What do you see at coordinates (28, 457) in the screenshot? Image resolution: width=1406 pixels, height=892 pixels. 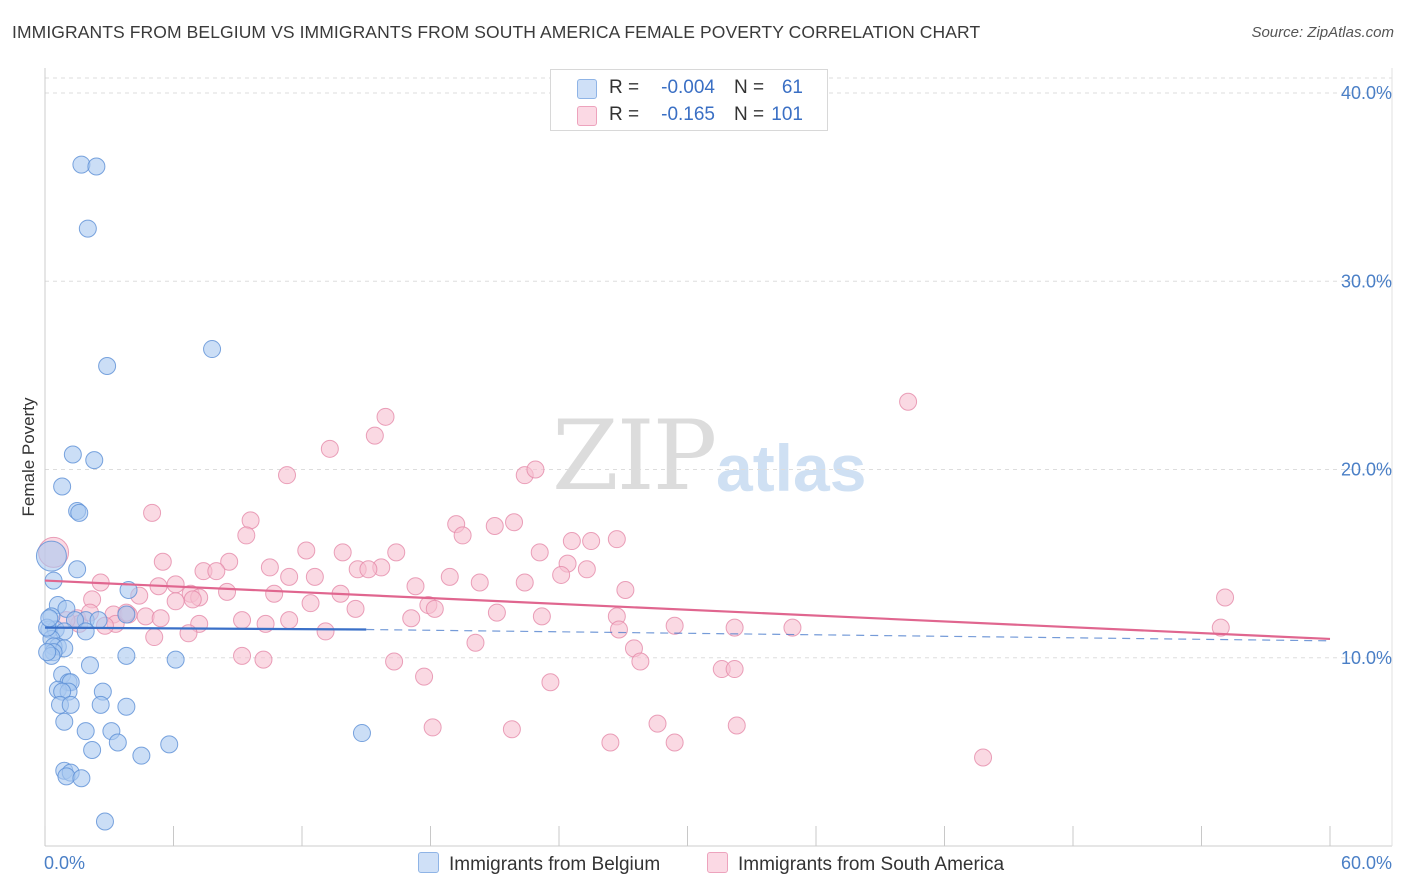 I see `y-axis-label: Female Poverty` at bounding box center [28, 457].